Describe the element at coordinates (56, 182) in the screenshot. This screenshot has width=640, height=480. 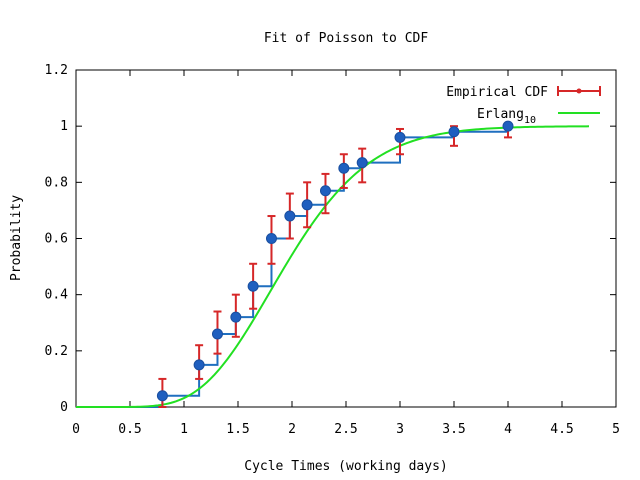
I see `y-tick-label: 0.8` at that location.